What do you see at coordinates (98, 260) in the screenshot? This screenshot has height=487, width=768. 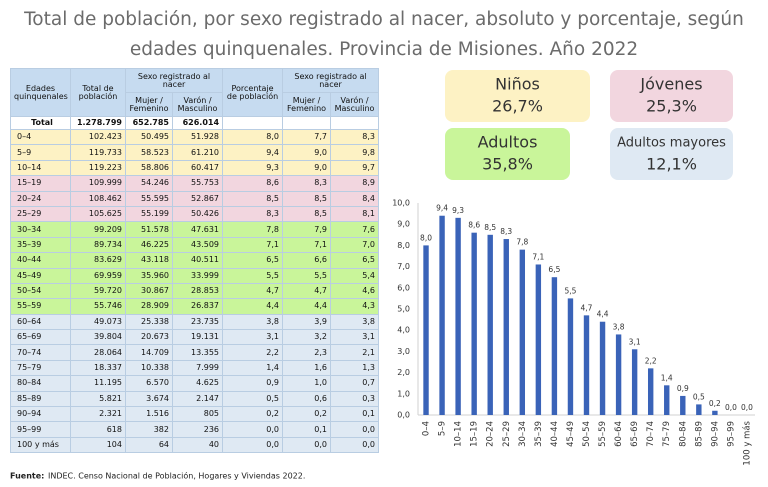 I see `table-cell: 83.629` at bounding box center [98, 260].